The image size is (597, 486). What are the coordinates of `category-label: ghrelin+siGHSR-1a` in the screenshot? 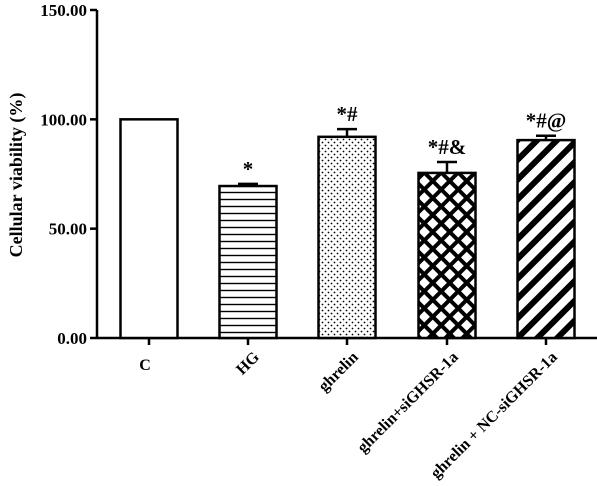 It's located at (408, 403).